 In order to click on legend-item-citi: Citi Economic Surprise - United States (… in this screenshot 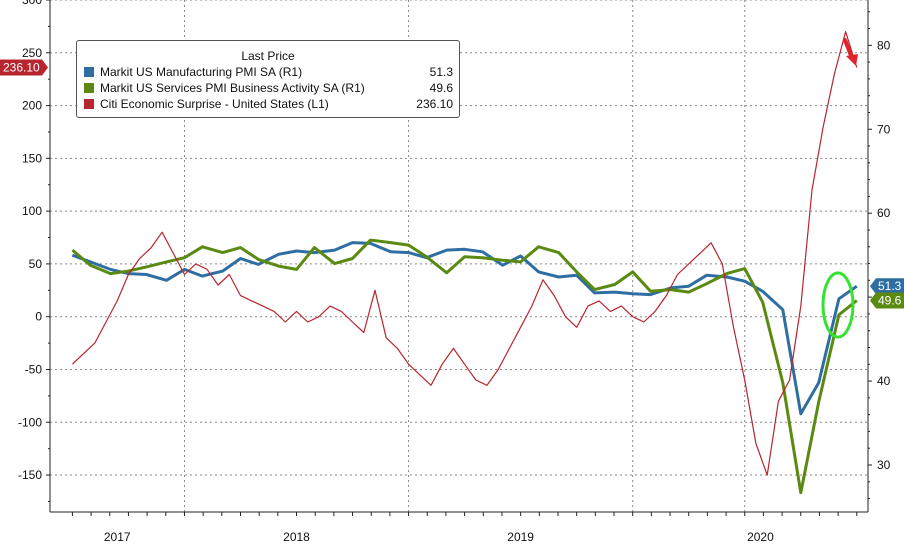, I will do `click(268, 104)`.